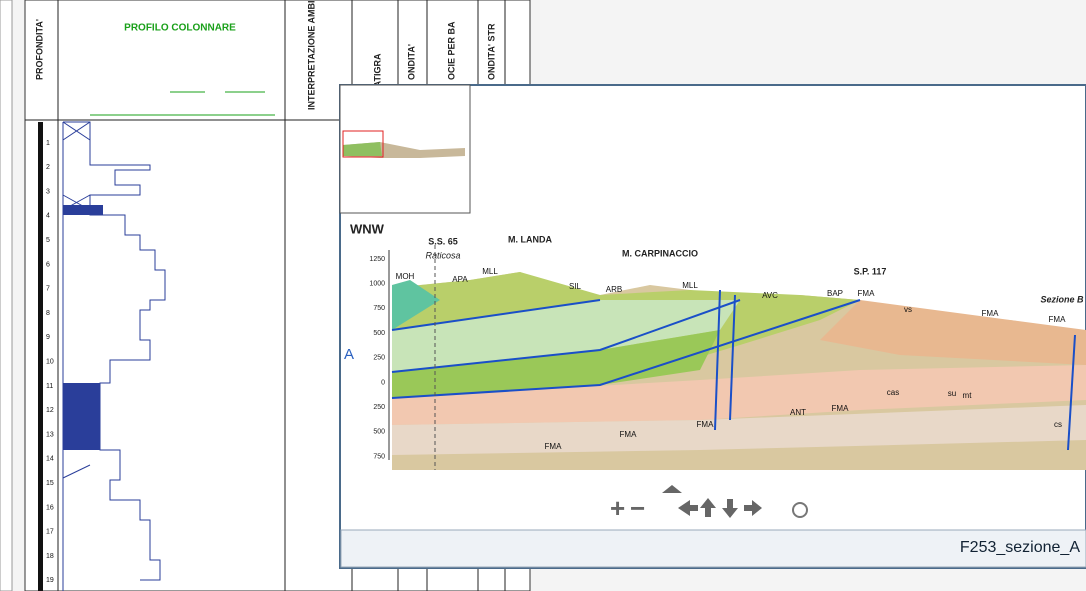 This screenshot has height=591, width=1086. I want to click on section-title: WNW, so click(367, 228).